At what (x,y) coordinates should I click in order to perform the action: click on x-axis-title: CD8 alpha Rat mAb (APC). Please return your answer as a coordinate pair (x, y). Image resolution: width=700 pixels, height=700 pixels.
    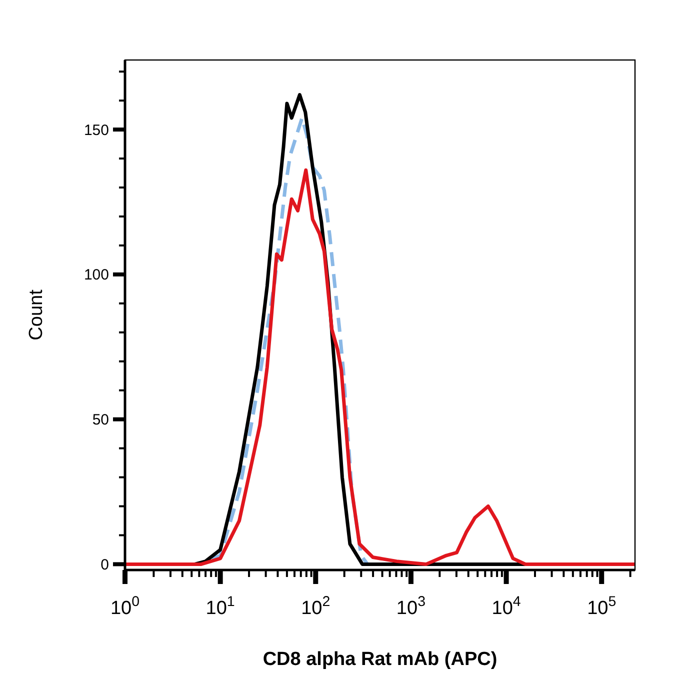
    Looking at the image, I should click on (380, 659).